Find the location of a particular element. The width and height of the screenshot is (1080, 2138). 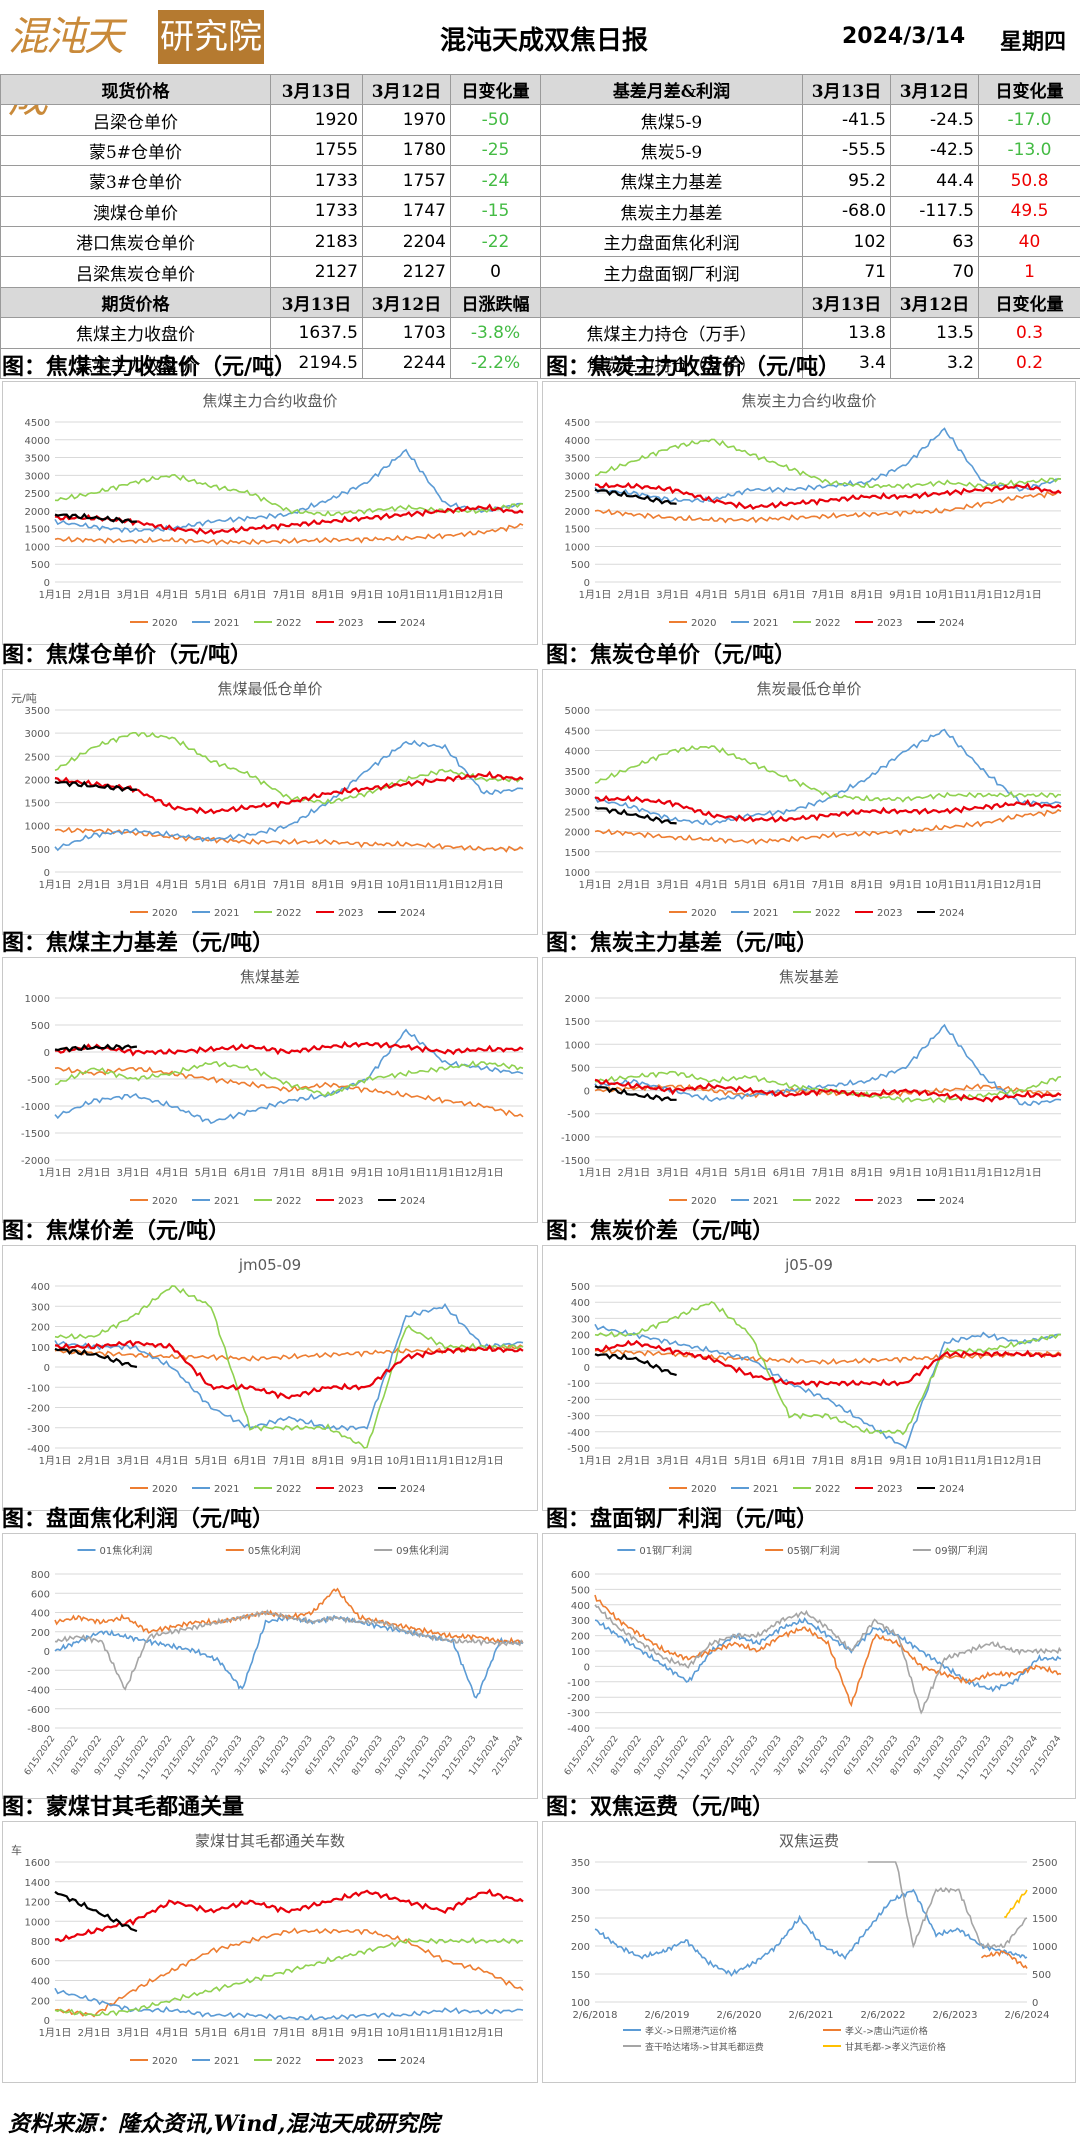

chart-title: jm05-09 is located at coordinates (269, 1265).